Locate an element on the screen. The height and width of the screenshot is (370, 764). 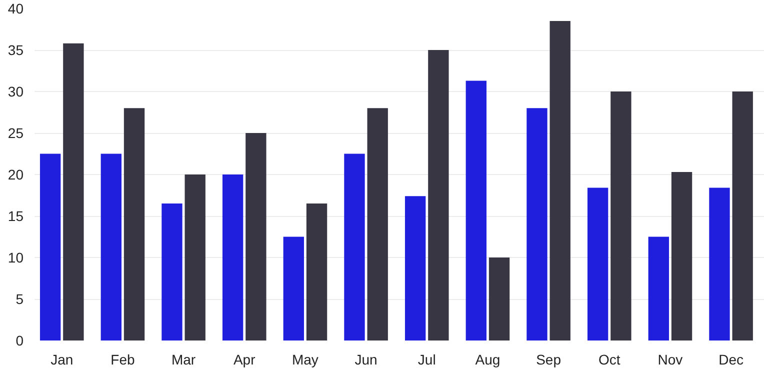
x-tick-label: Jul is located at coordinates (427, 360).